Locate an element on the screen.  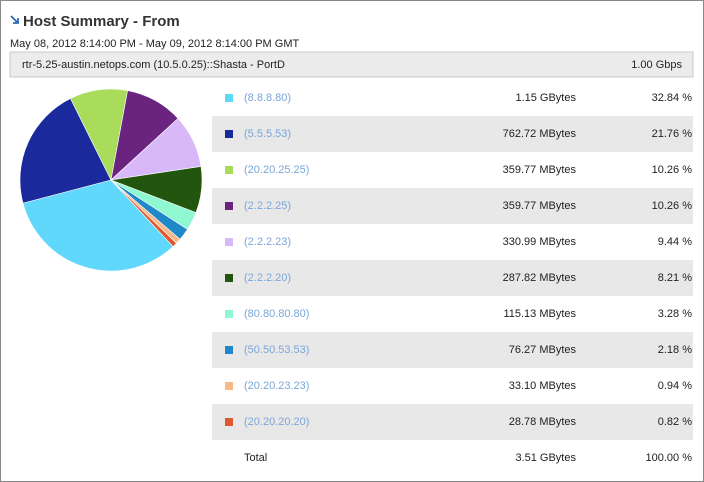
host-link: (50.50.53.53) is located at coordinates (276, 350).